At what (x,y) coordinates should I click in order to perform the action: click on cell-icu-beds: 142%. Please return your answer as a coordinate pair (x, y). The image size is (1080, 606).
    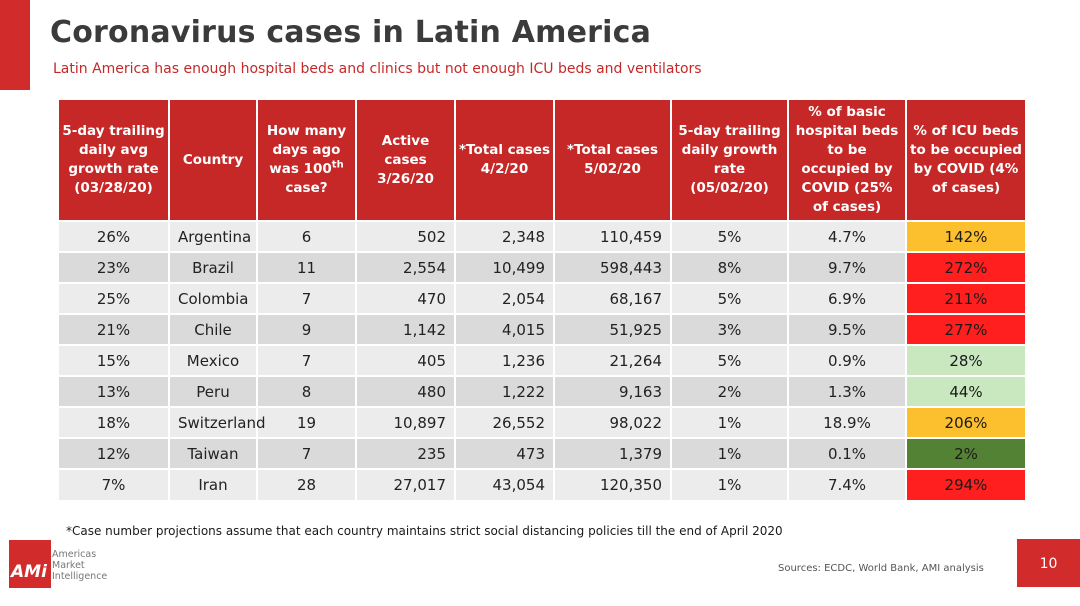
    Looking at the image, I should click on (965, 236).